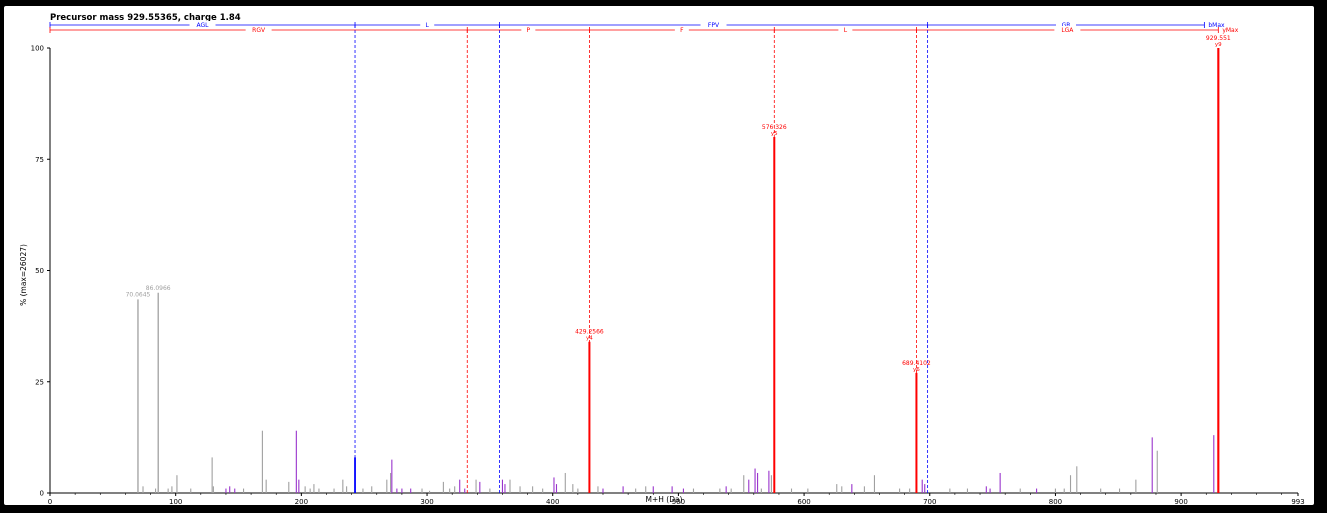 Image resolution: width=1327 pixels, height=513 pixels. Describe the element at coordinates (589, 339) in the screenshot. I see `peak-ion-label: y4` at that location.